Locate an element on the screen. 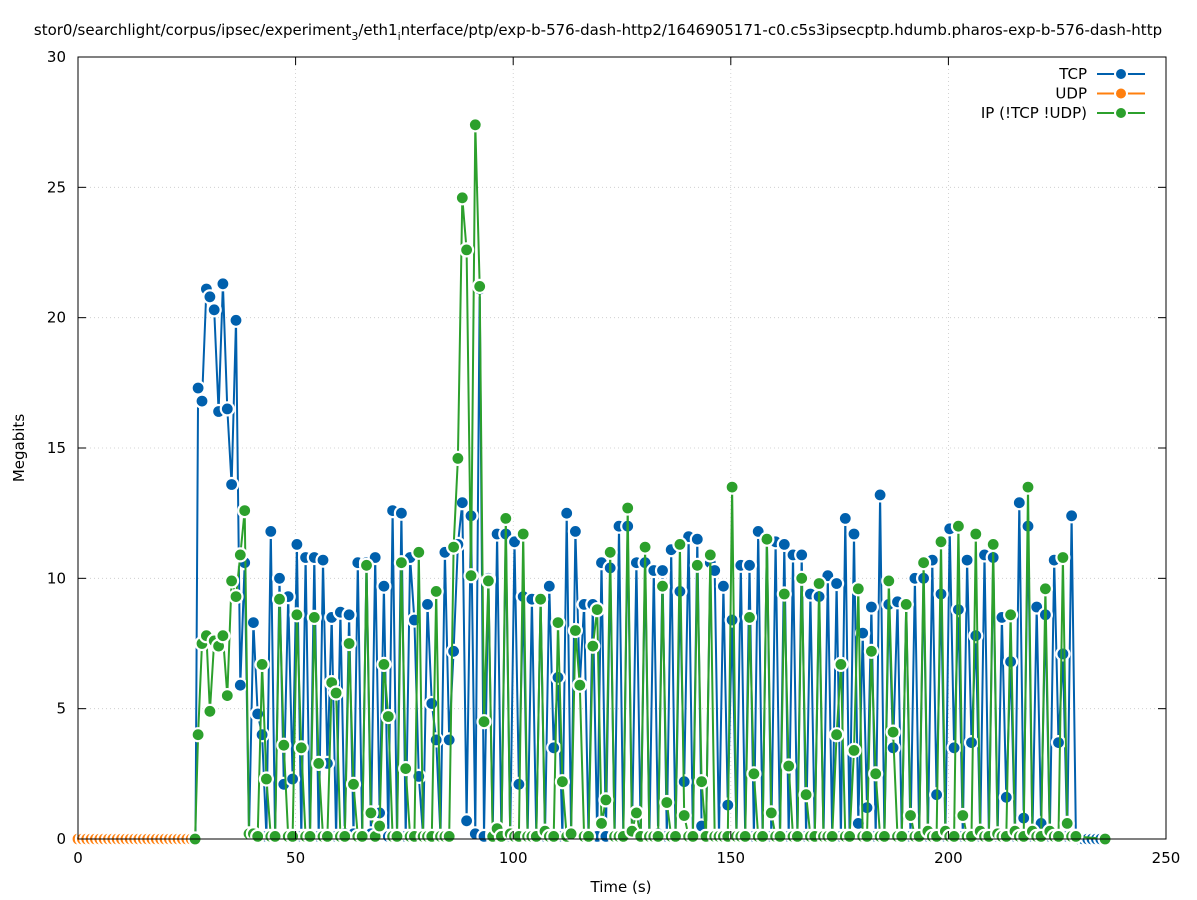  y-tick-label: 25 is located at coordinates (56, 187).